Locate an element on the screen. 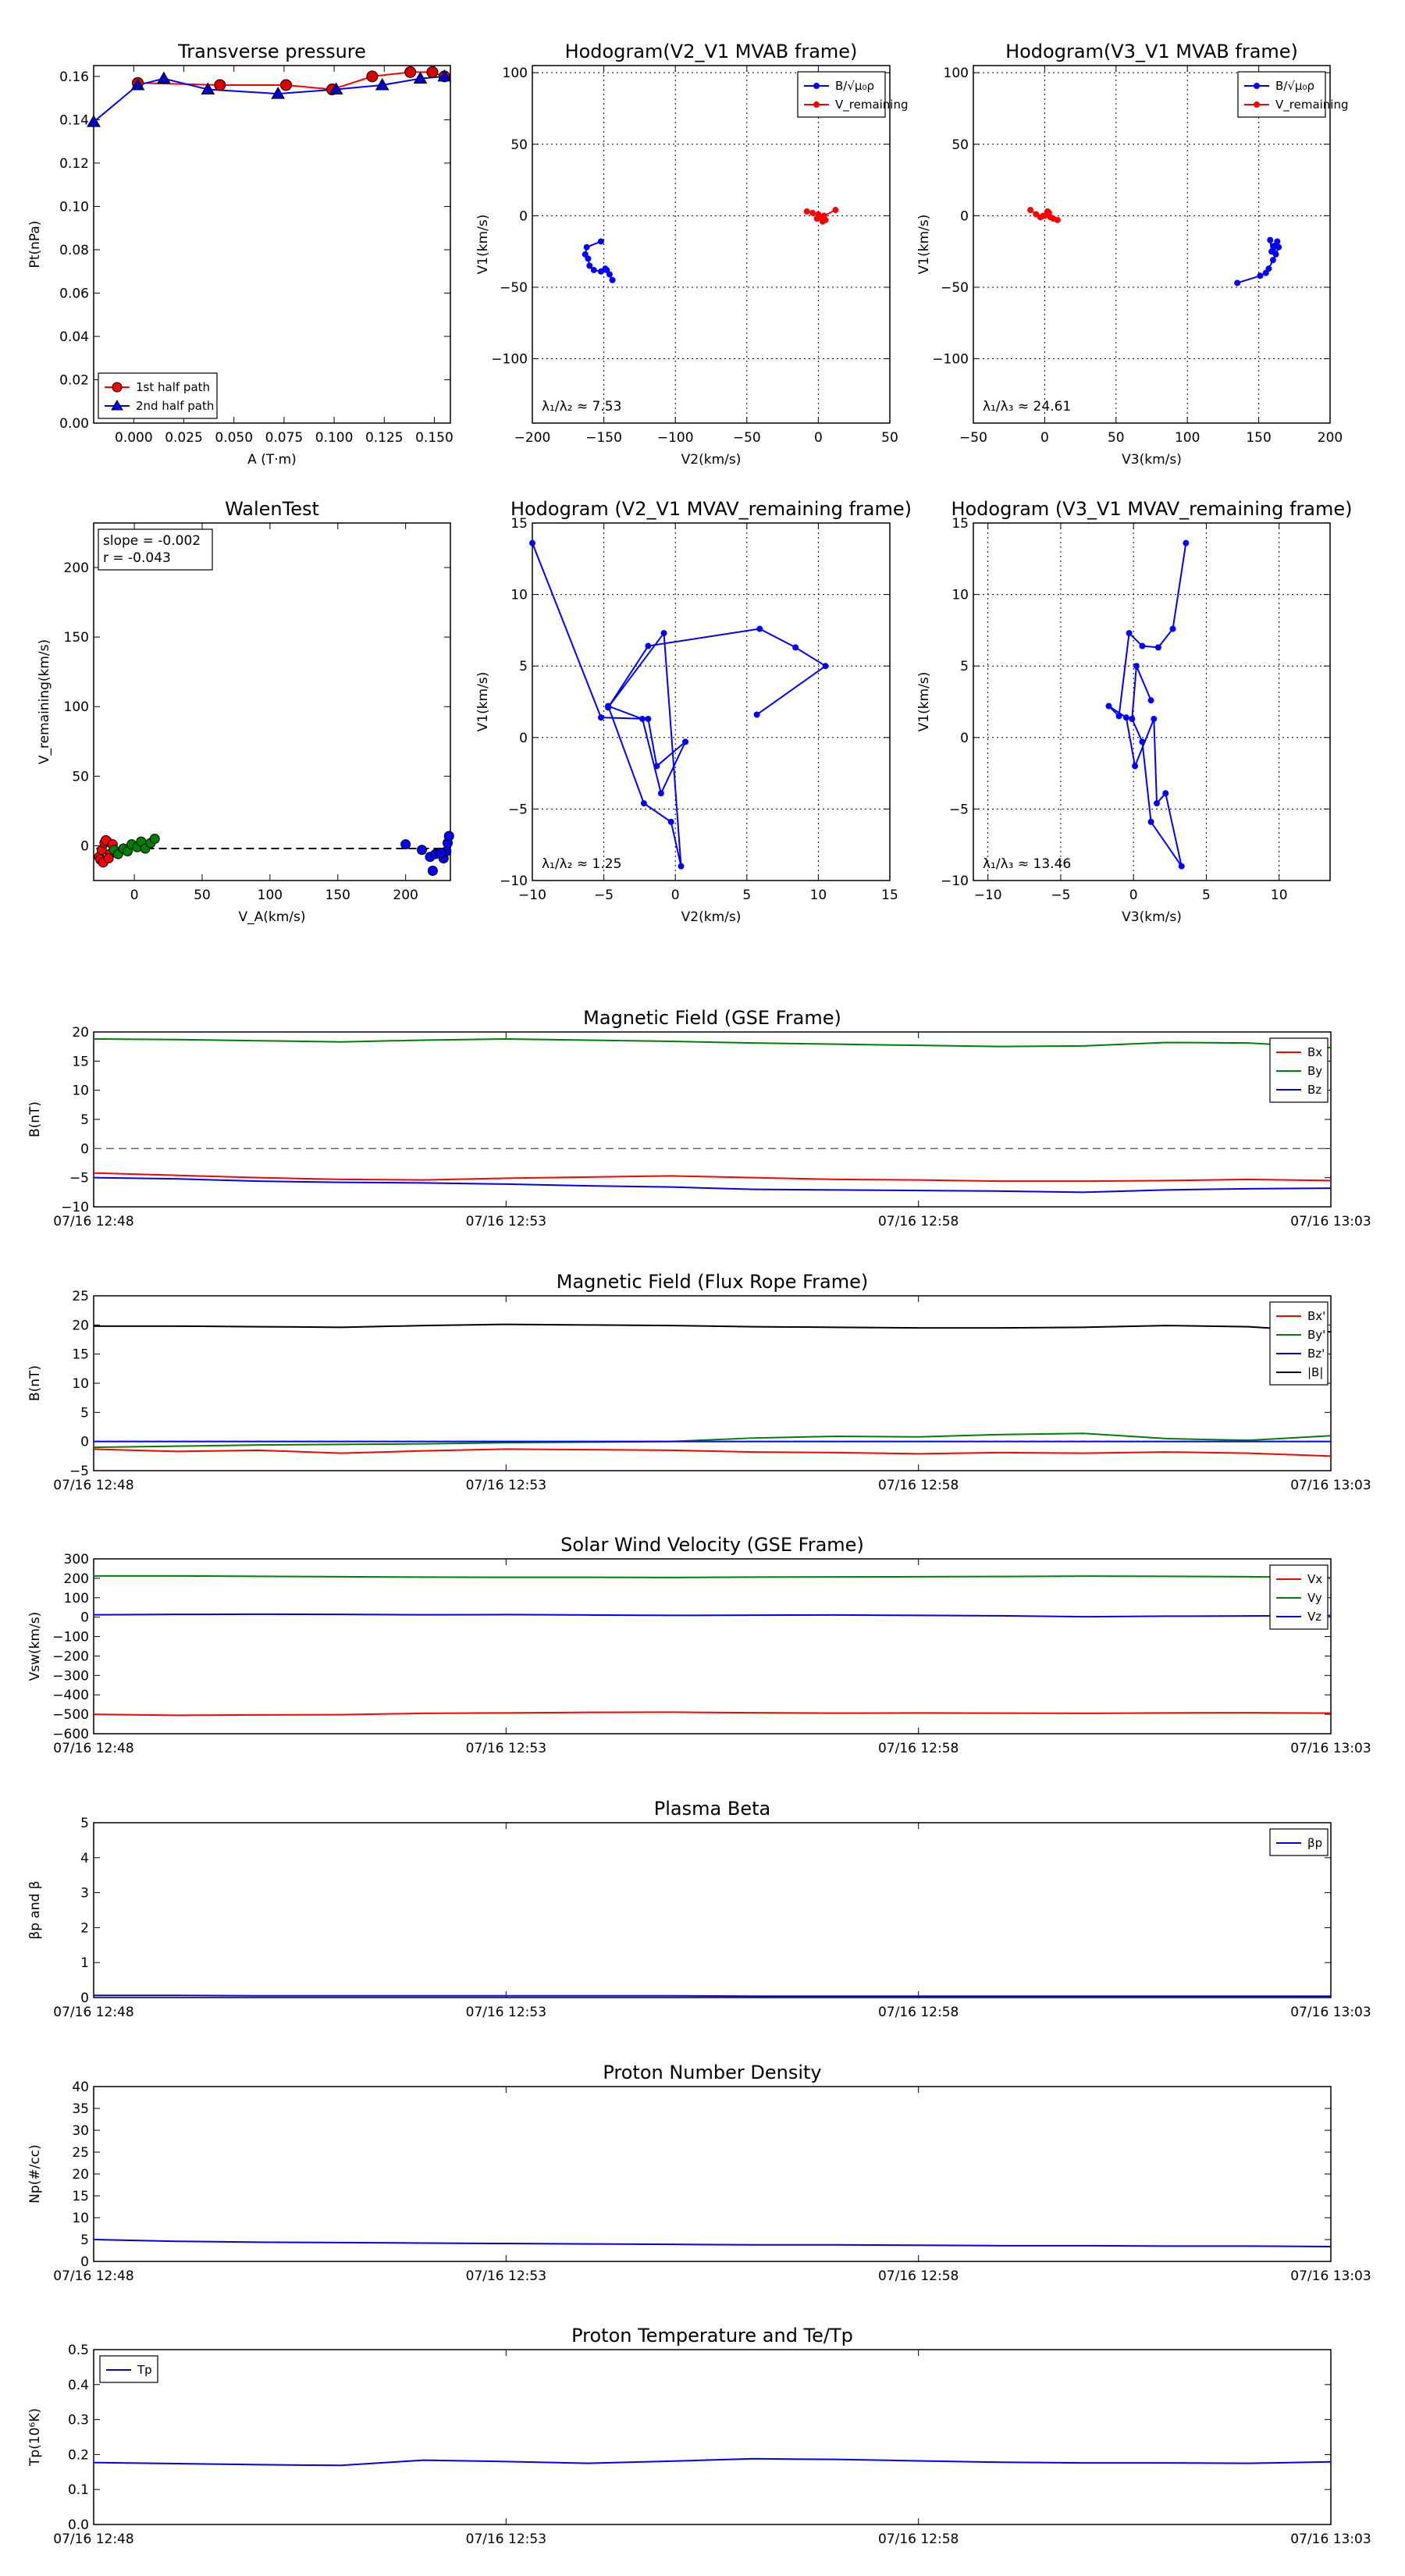 The image size is (1405, 2576). chart-title: Proton Number Density is located at coordinates (712, 2072).